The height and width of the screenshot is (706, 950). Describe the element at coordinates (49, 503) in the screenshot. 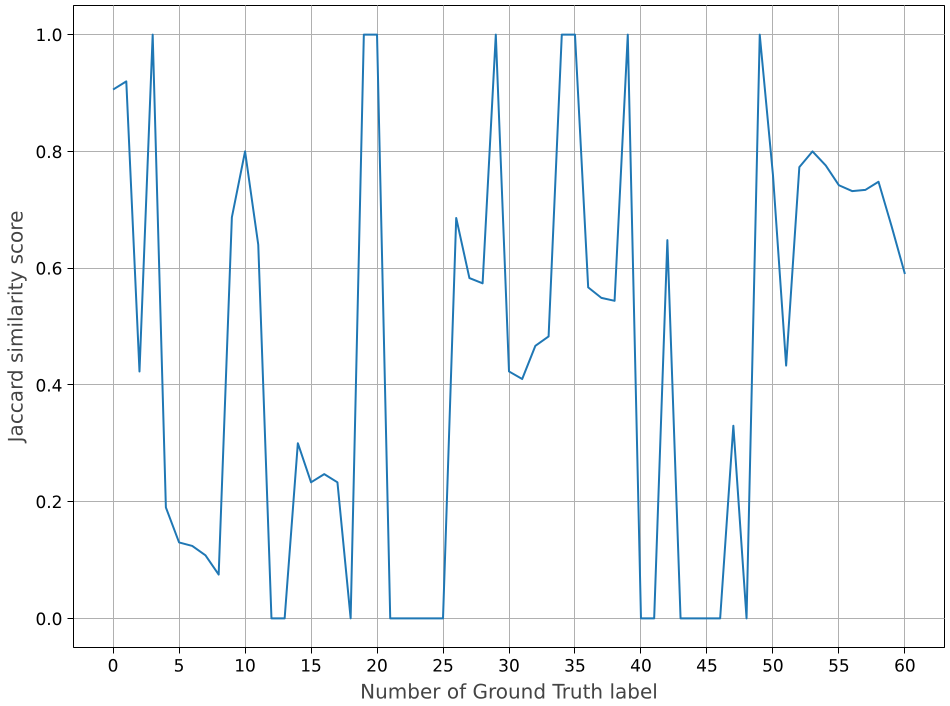

I see `y-tick-label: 0.2` at that location.